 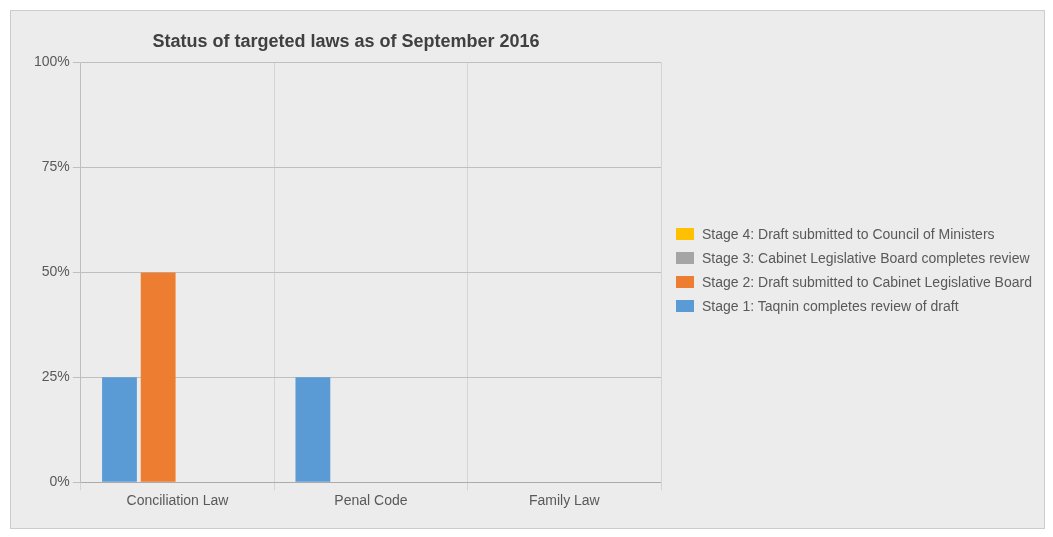 What do you see at coordinates (55, 376) in the screenshot?
I see `y-tick-label: 25%` at bounding box center [55, 376].